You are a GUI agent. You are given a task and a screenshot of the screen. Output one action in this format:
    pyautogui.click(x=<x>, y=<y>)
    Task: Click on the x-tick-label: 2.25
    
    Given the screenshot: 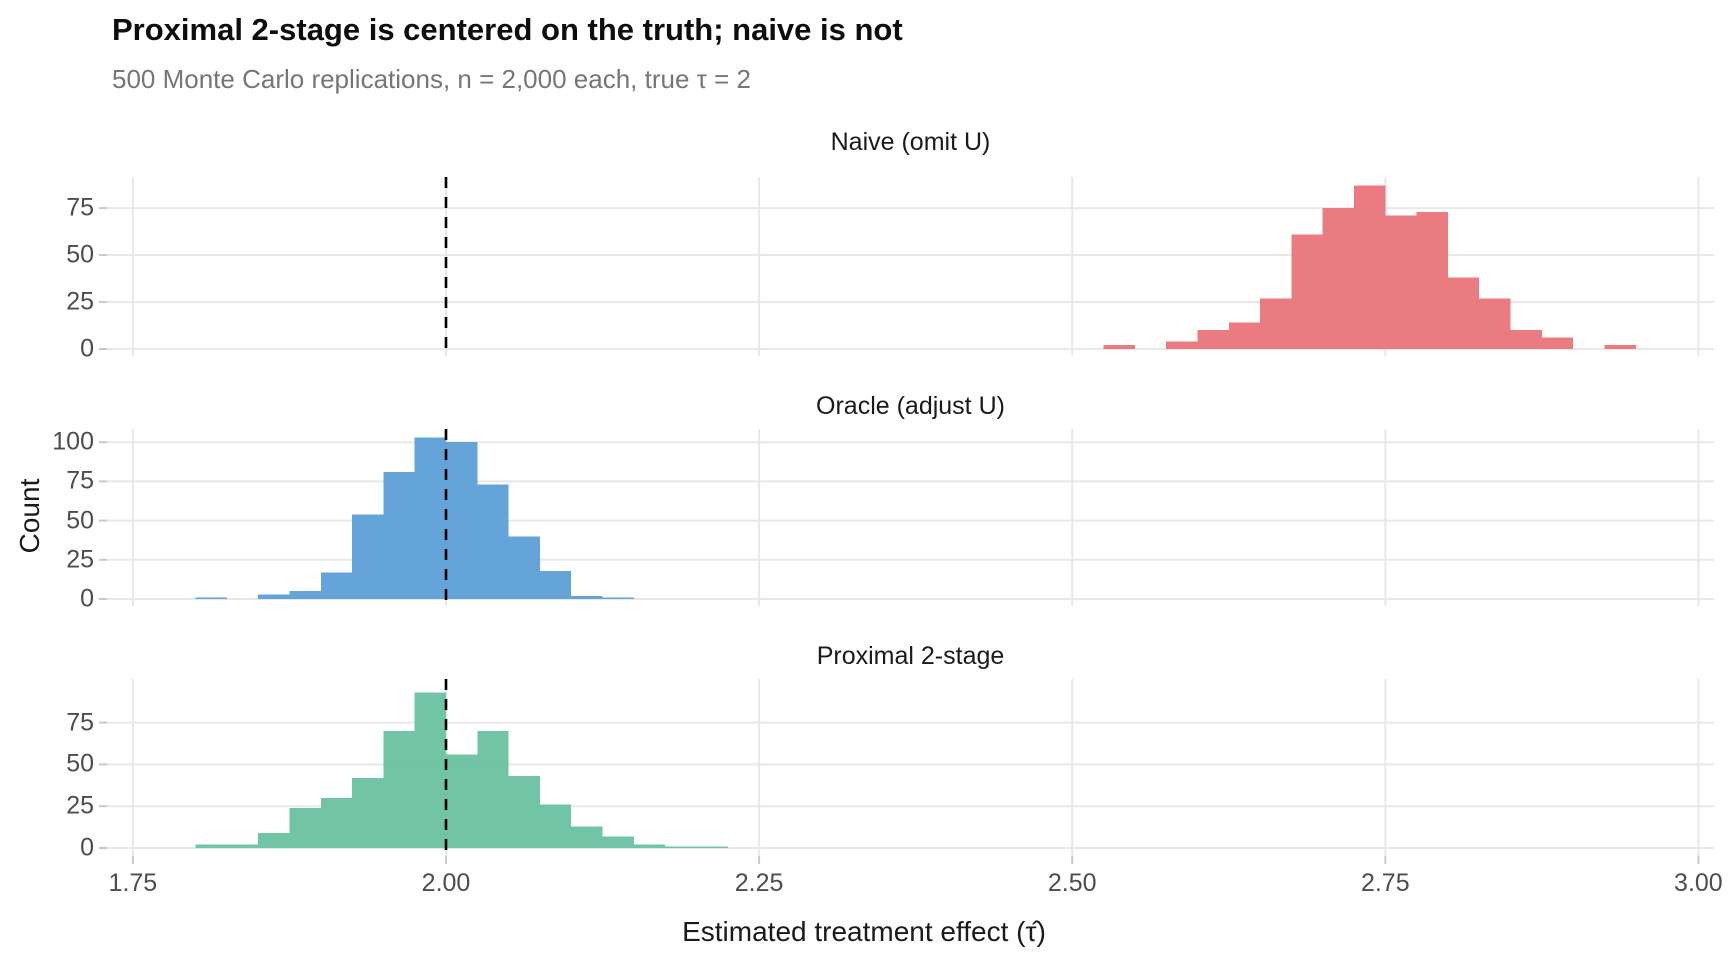 What is the action you would take?
    pyautogui.click(x=759, y=883)
    